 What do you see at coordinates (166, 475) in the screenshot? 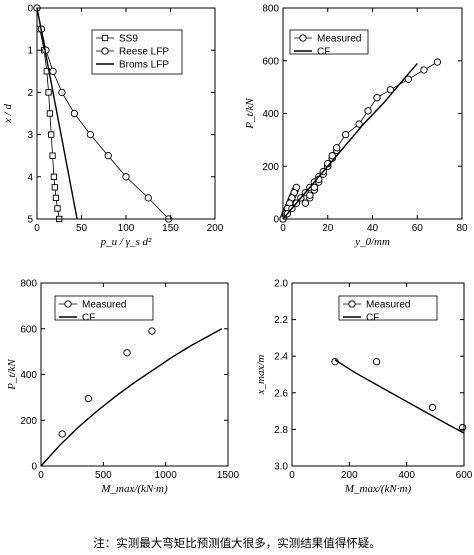
I see `x-tick-label: 1000` at bounding box center [166, 475].